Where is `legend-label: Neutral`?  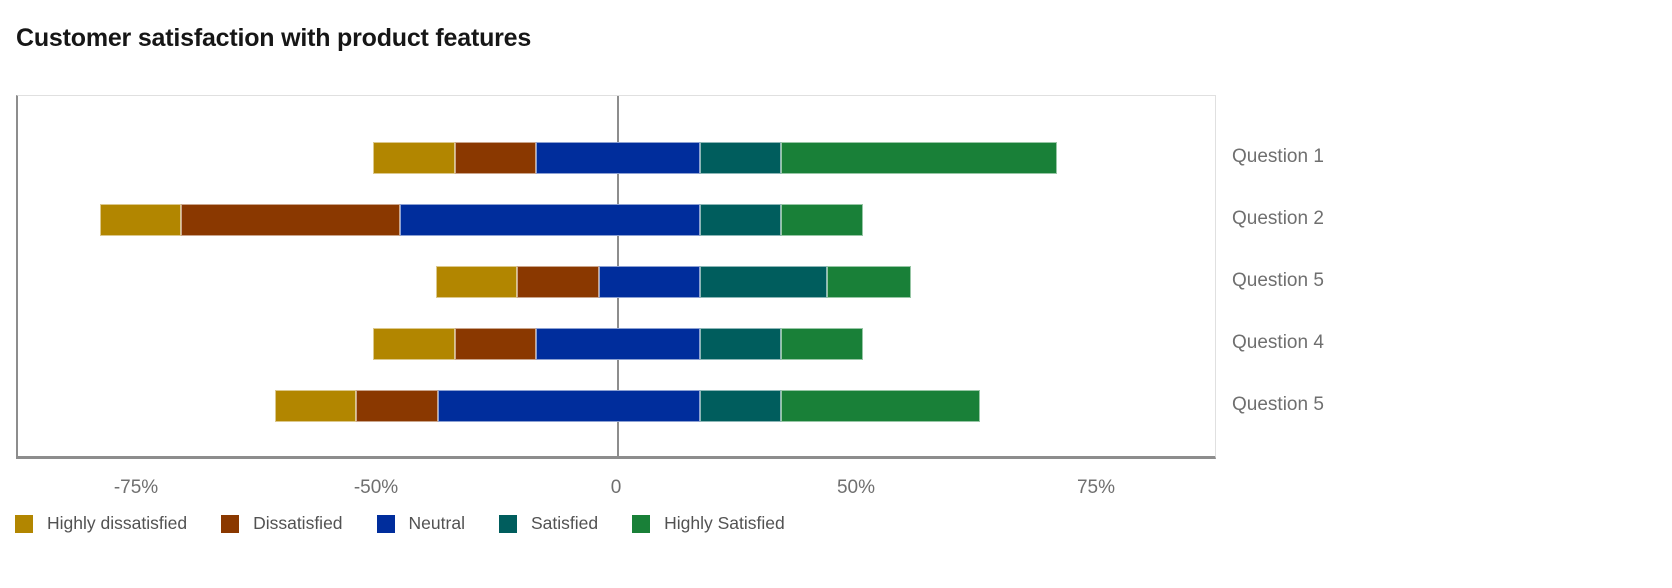 legend-label: Neutral is located at coordinates (436, 523).